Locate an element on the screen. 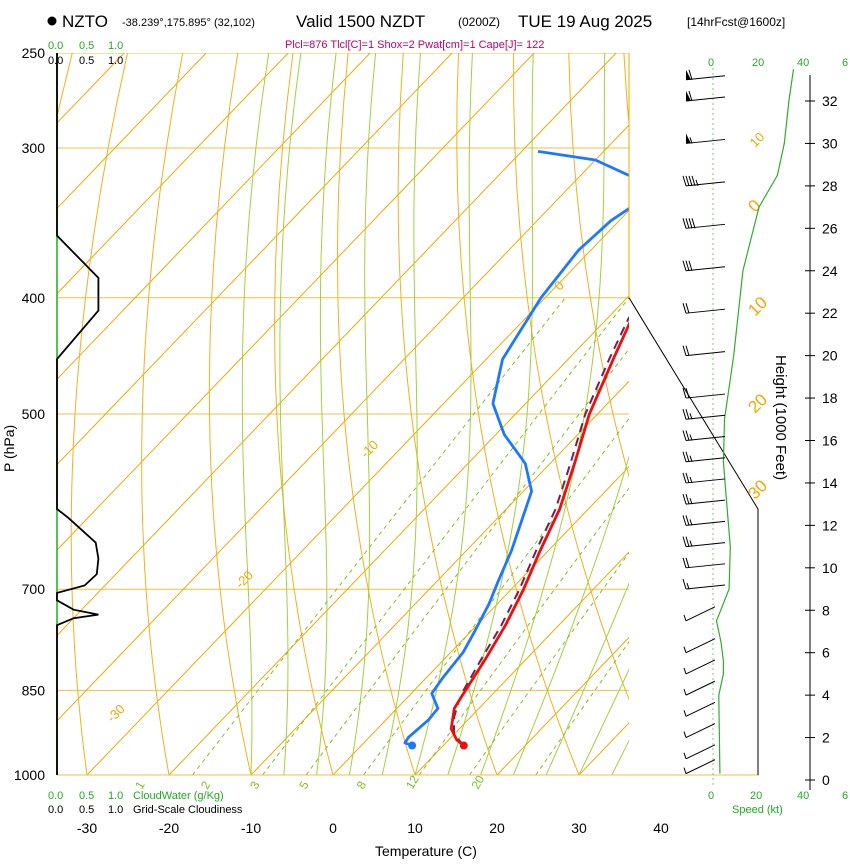 The height and width of the screenshot is (865, 850). h-tick-4: 4 is located at coordinates (826, 695).